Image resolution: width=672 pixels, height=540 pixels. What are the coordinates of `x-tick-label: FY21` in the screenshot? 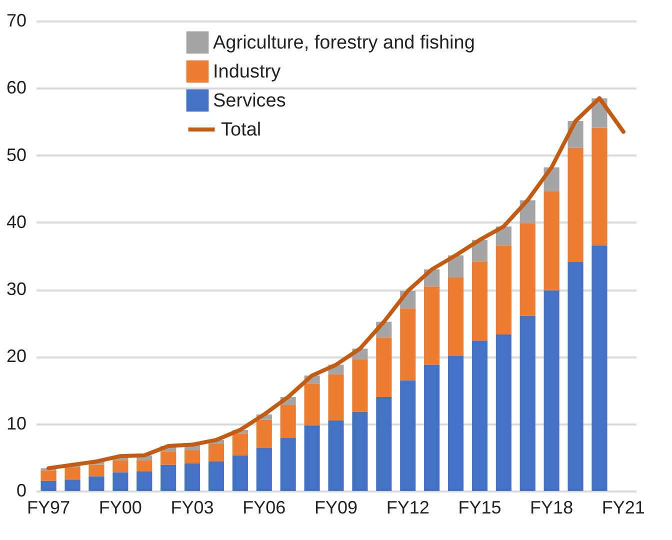 It's located at (623, 508).